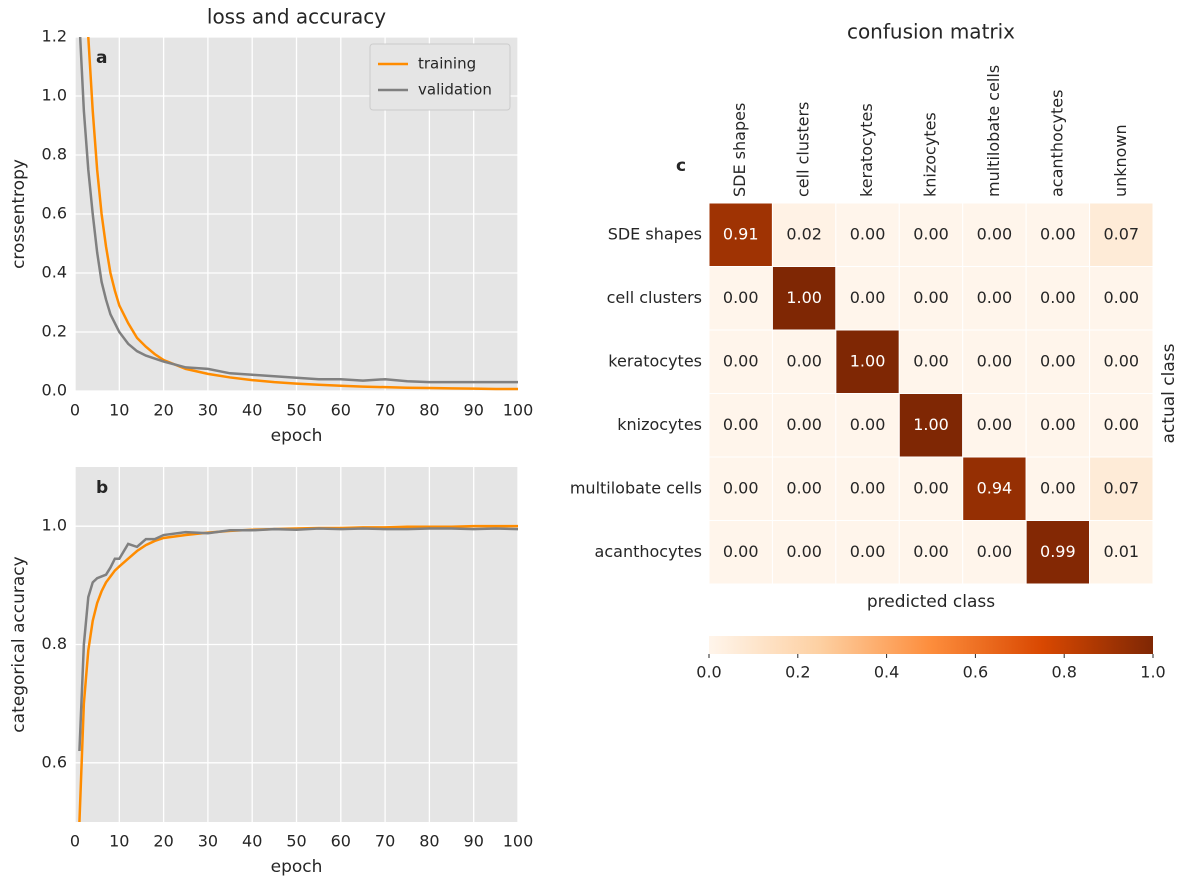  What do you see at coordinates (866, 150) in the screenshot?
I see `column-label: keratocytes` at bounding box center [866, 150].